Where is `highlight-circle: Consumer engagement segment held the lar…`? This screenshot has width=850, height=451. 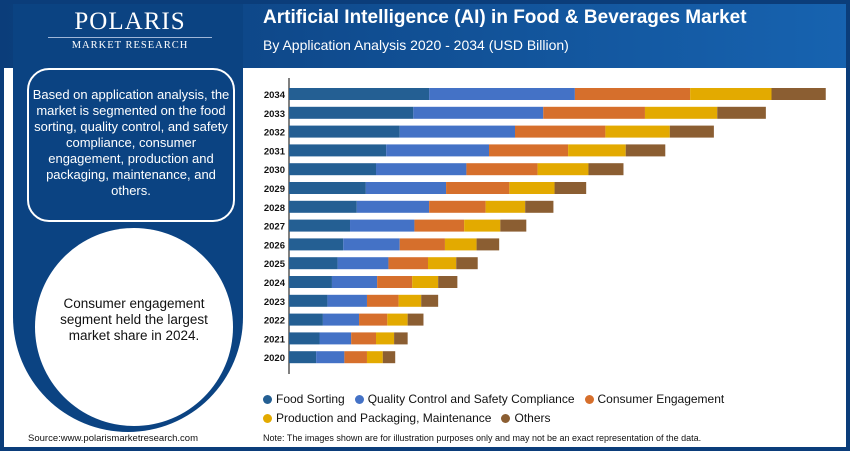
highlight-circle: Consumer engagement segment held the lar… is located at coordinates (134, 327).